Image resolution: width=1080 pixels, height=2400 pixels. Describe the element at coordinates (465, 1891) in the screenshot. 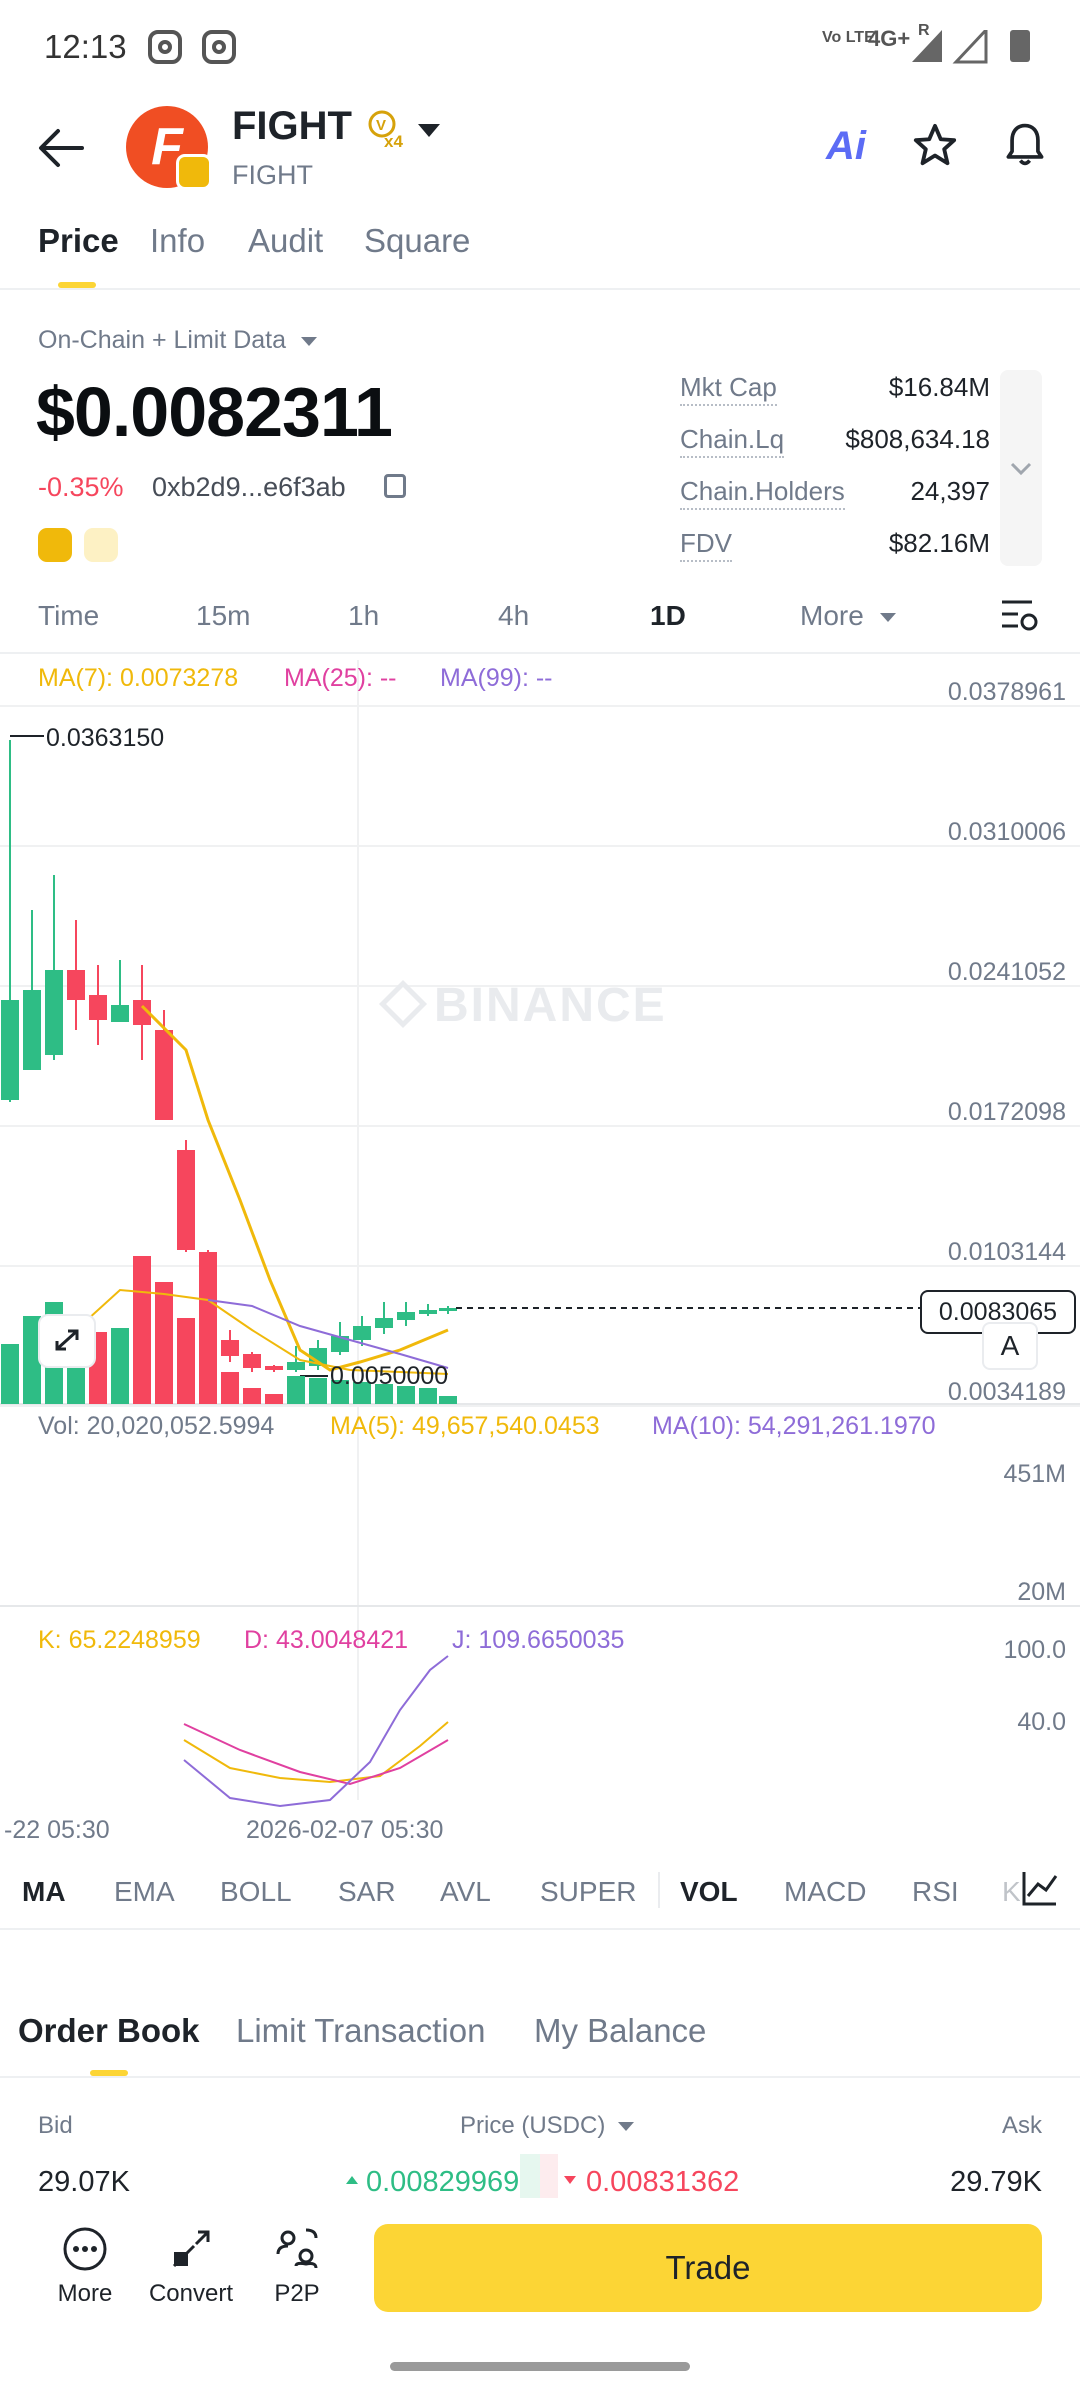

I see `indicator-avl: AVL` at that location.